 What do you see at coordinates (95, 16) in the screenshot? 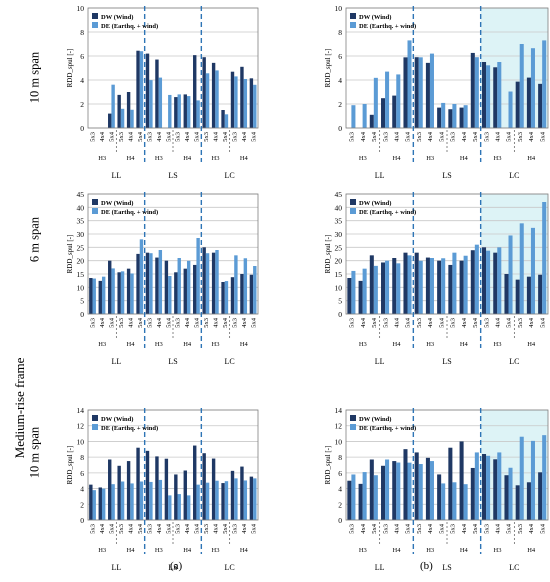
I see `legend-swatch-dw` at bounding box center [95, 16].